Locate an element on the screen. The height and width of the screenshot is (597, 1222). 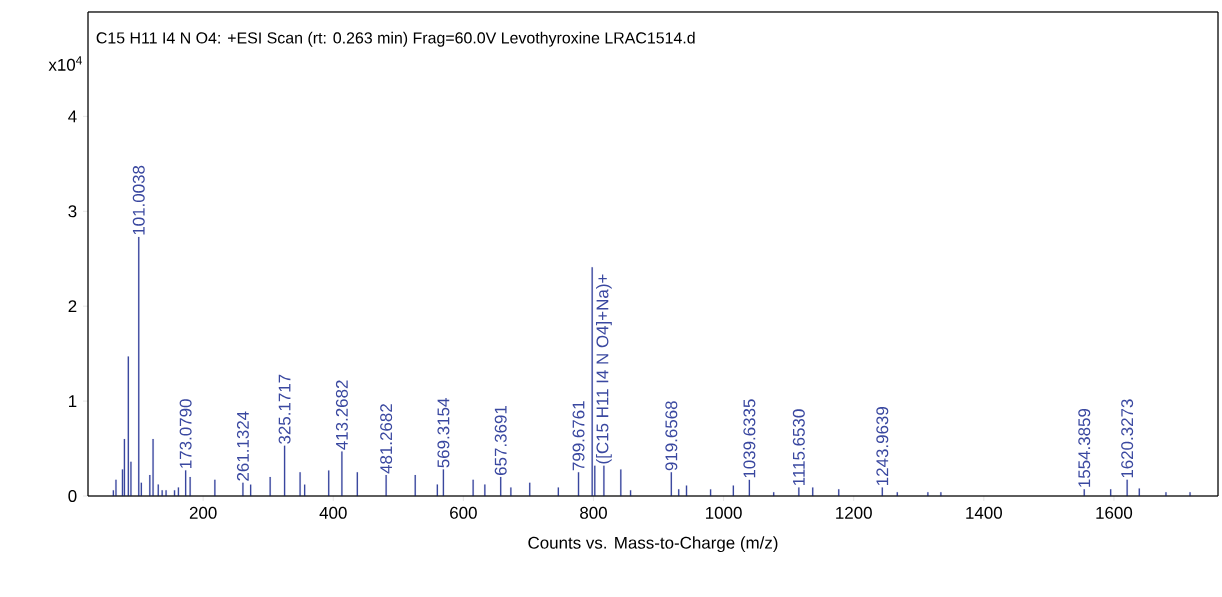
x-tick-label: 1600 is located at coordinates (1114, 512).